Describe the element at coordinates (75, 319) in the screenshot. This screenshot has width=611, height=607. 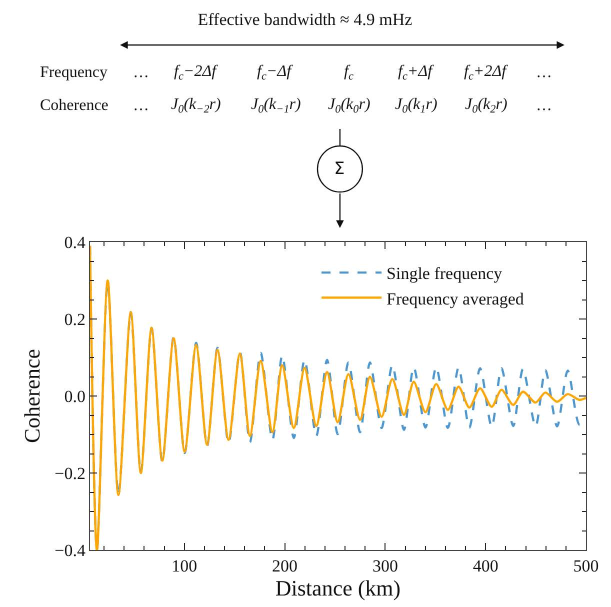
I see `y-tick-label: 0.2` at that location.